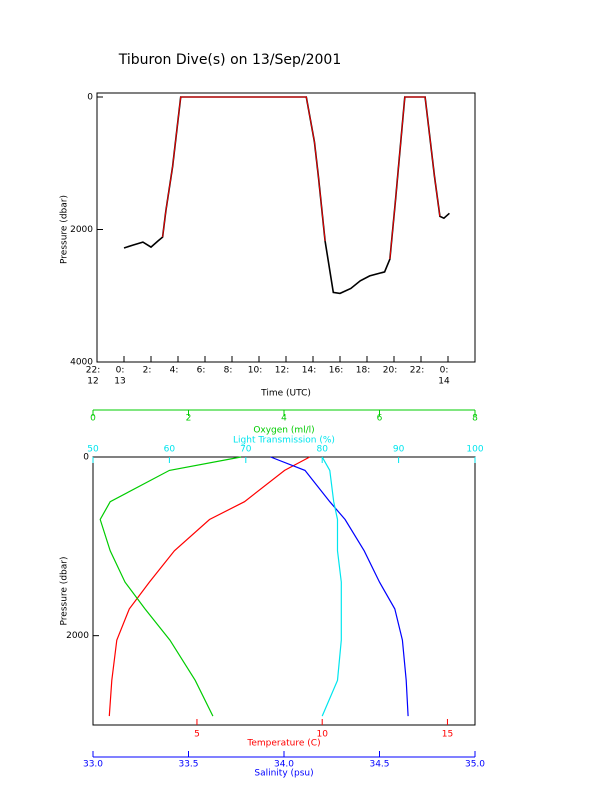 Image resolution: width=612 pixels, height=785 pixels. I want to click on x-tick-label: 5, so click(197, 735).